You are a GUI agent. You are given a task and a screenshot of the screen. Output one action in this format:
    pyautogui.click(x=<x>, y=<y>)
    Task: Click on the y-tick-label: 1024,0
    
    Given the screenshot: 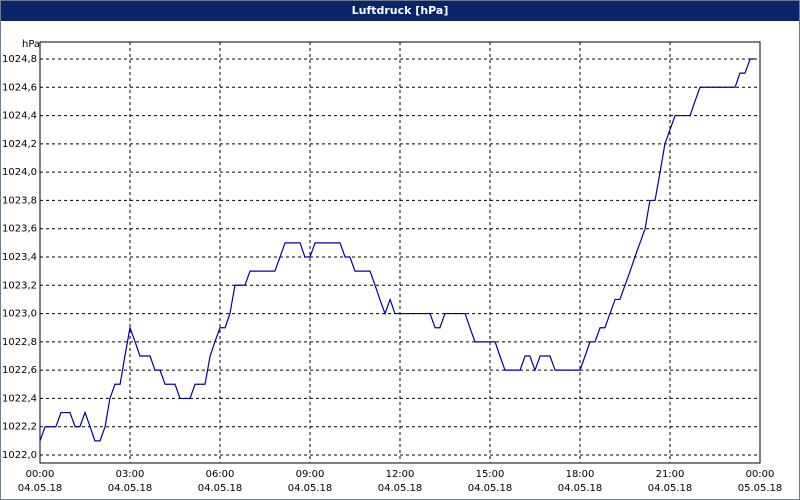 What is the action you would take?
    pyautogui.click(x=19, y=172)
    